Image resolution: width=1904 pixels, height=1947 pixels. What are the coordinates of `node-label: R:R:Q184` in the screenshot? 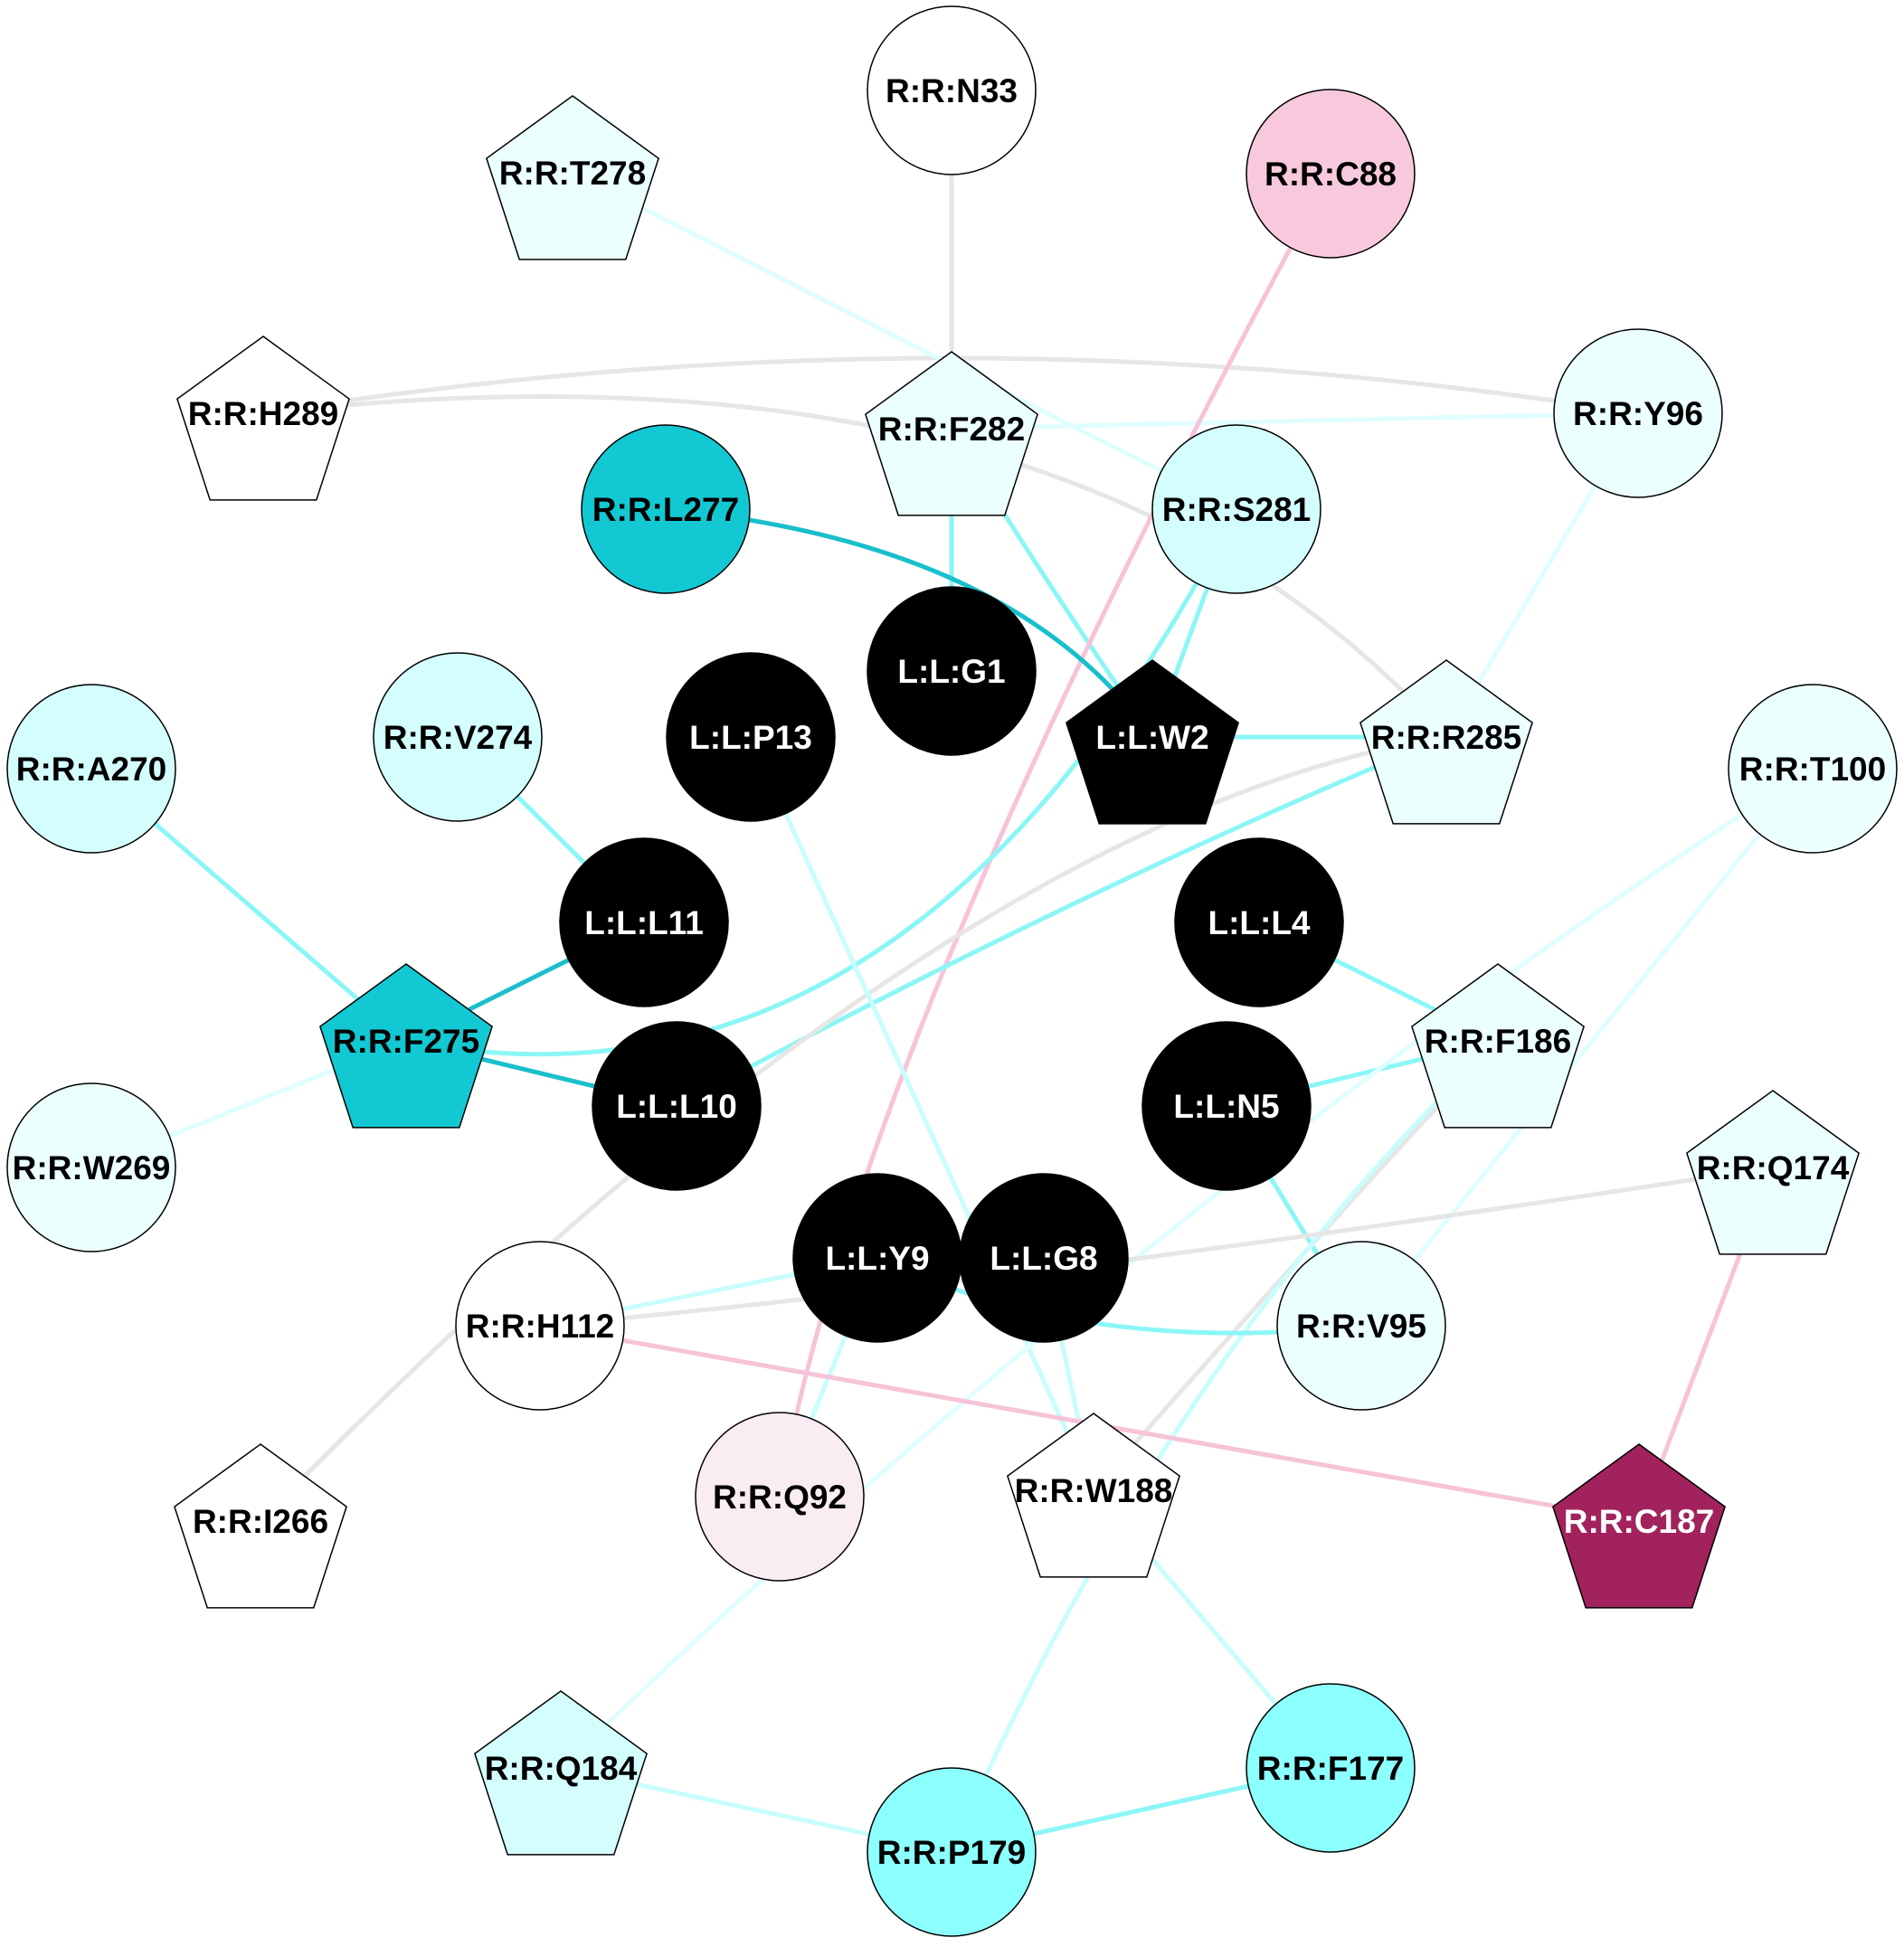 It's located at (561, 1768).